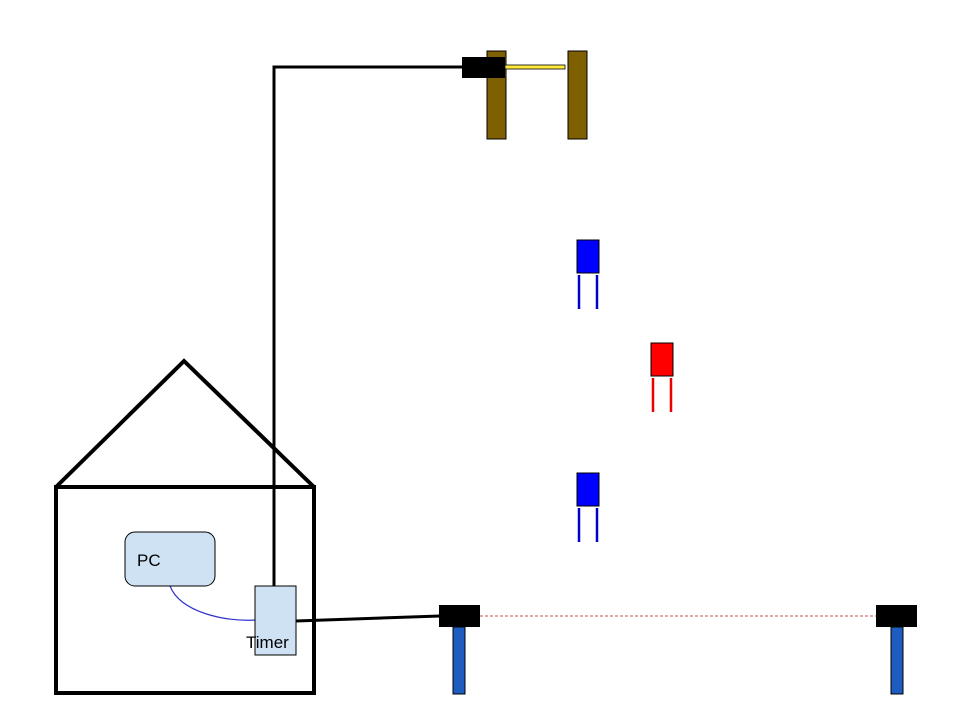 This screenshot has width=960, height=720. Describe the element at coordinates (588, 489) in the screenshot. I see `gate-blue-lower-flag` at that location.